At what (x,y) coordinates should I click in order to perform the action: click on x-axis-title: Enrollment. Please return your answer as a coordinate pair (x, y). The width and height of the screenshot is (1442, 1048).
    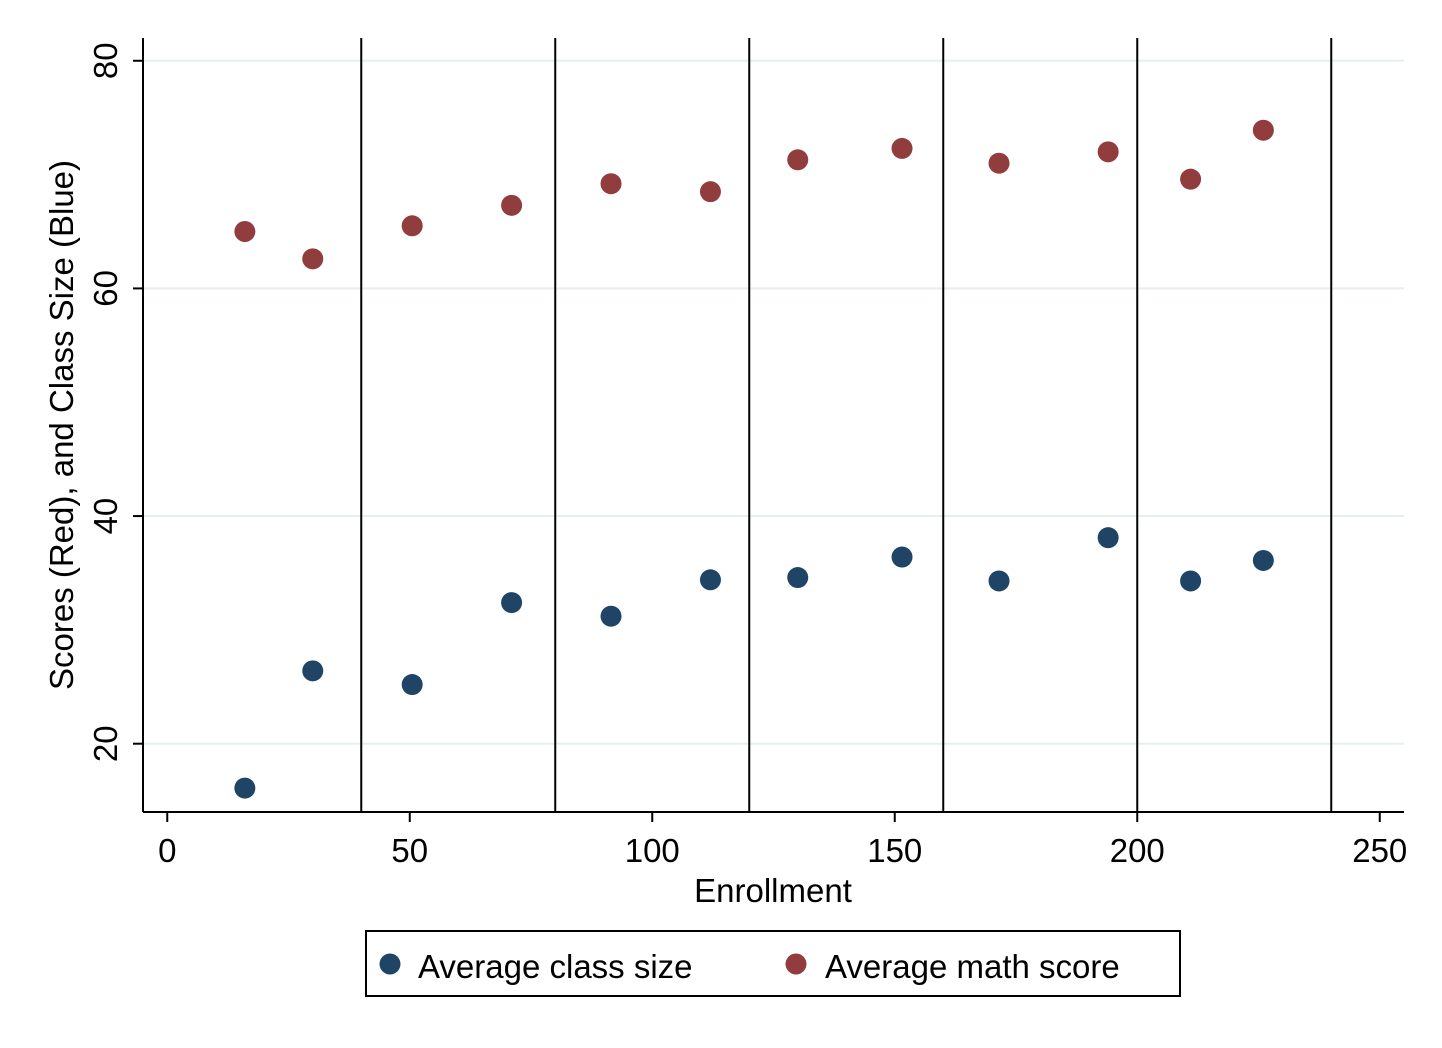
    Looking at the image, I should click on (773, 890).